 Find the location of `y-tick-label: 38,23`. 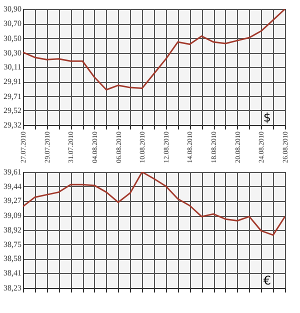

y-tick-label: 38,23 is located at coordinates (13, 288).